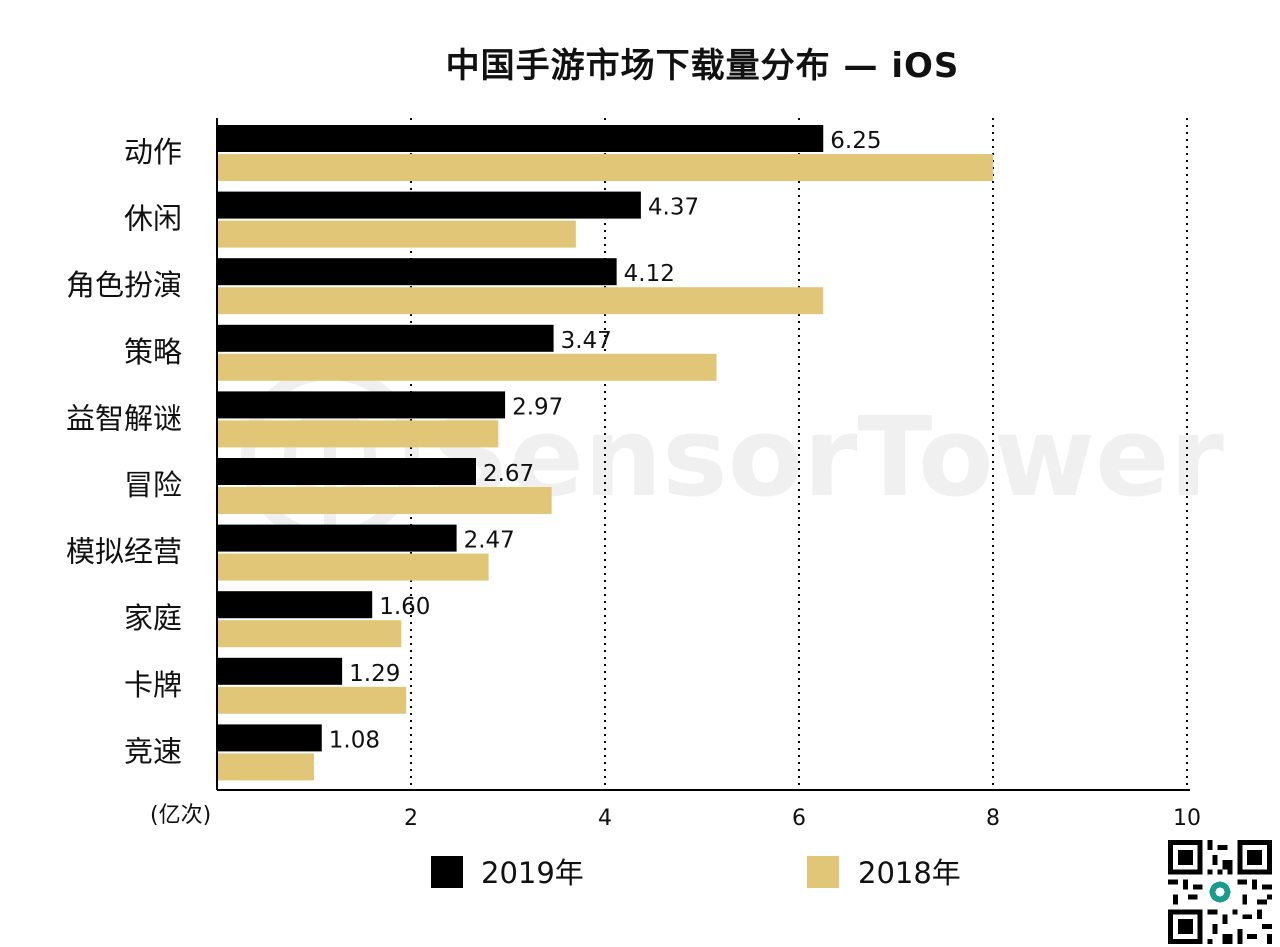 This screenshot has height=947, width=1280. What do you see at coordinates (537, 407) in the screenshot?
I see `value-label: 2.97` at bounding box center [537, 407].